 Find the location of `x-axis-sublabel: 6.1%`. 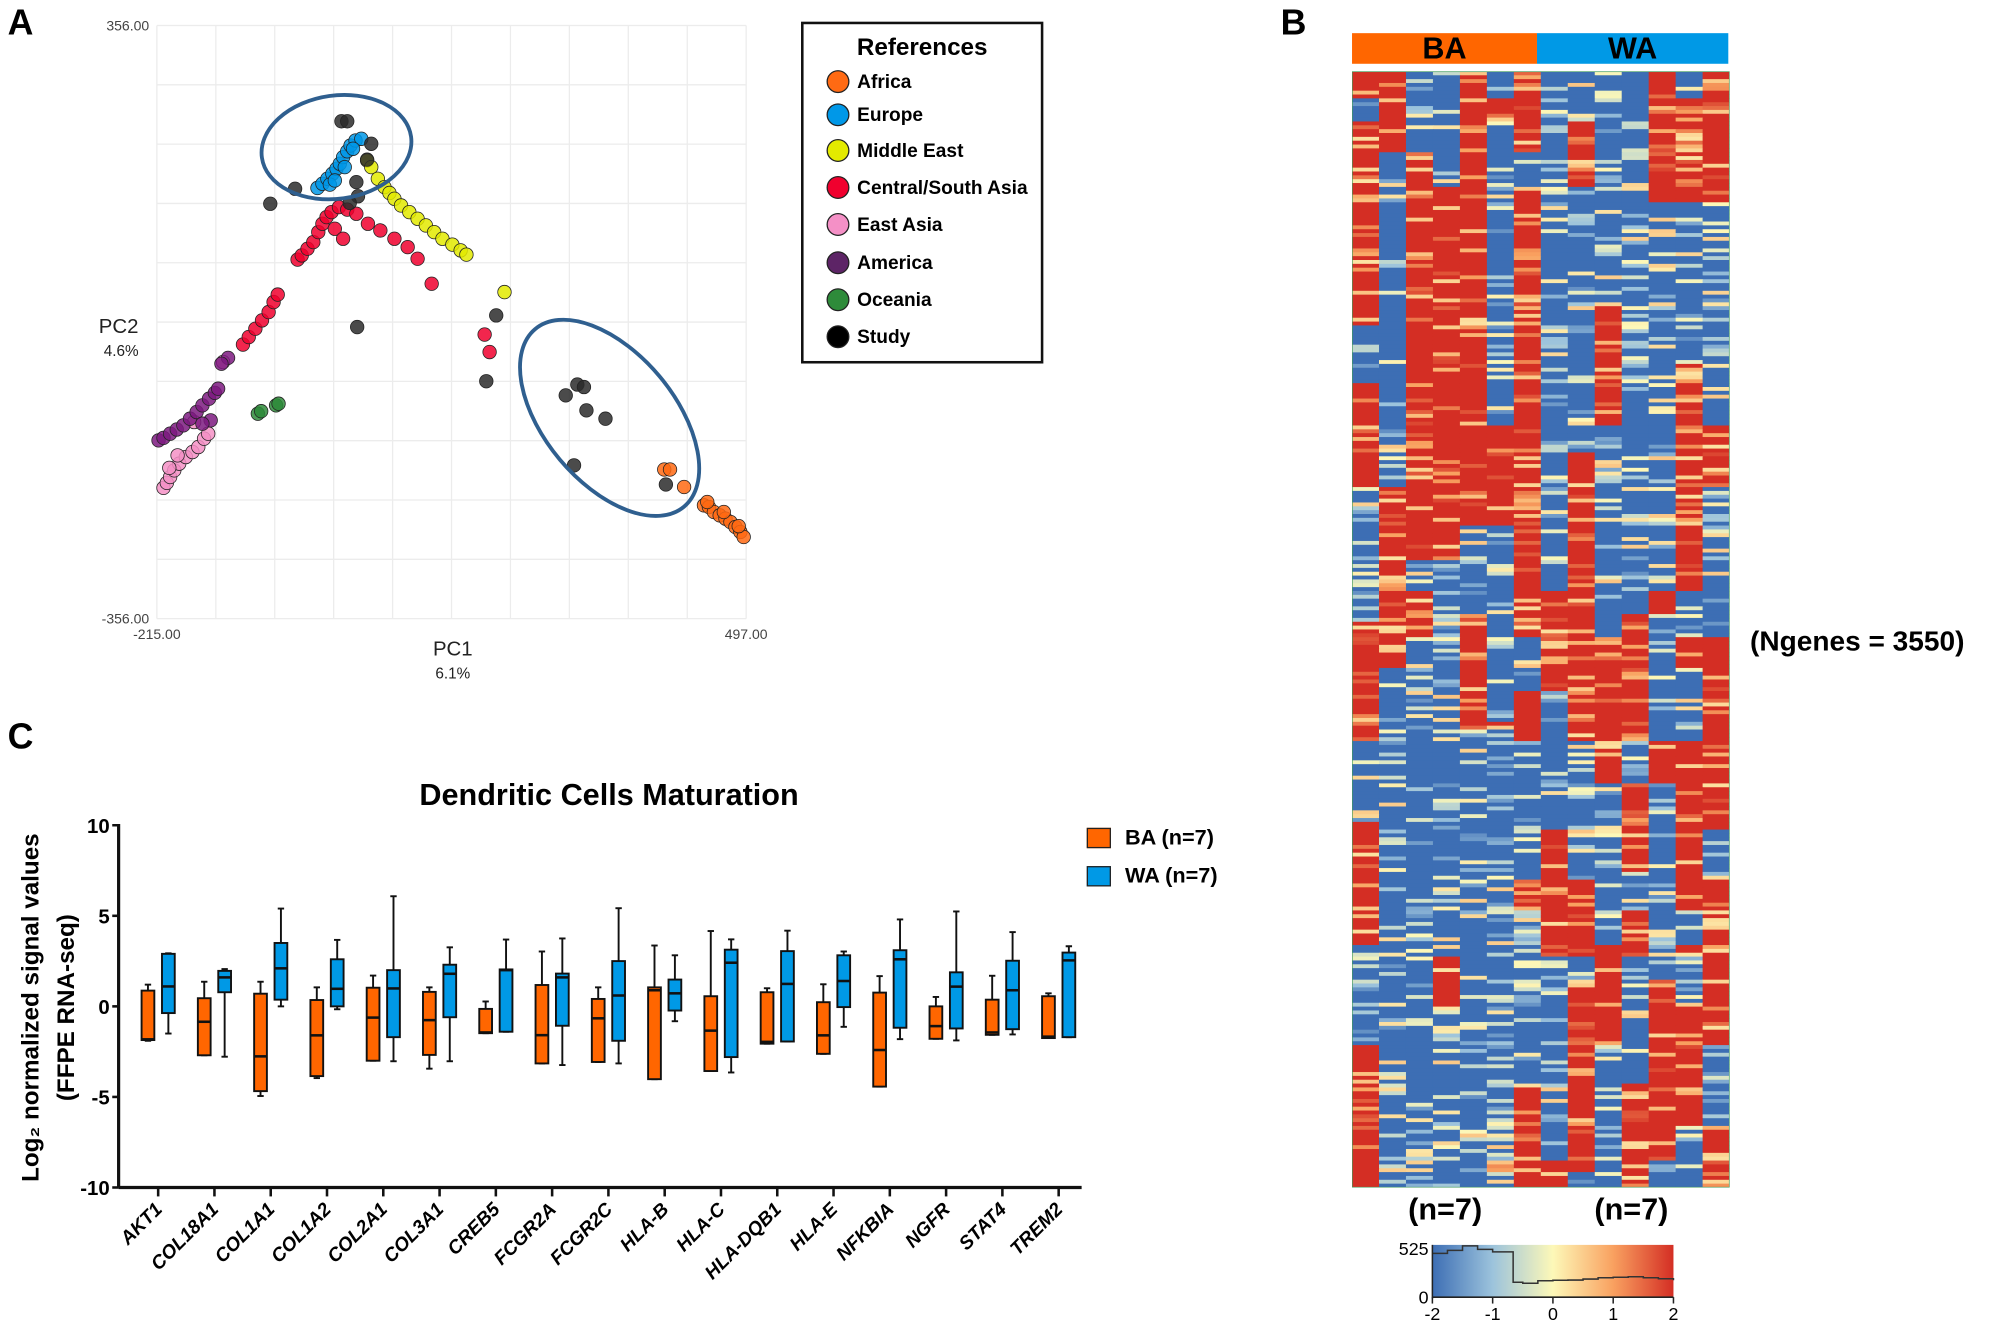

x-axis-sublabel: 6.1% is located at coordinates (452, 674).